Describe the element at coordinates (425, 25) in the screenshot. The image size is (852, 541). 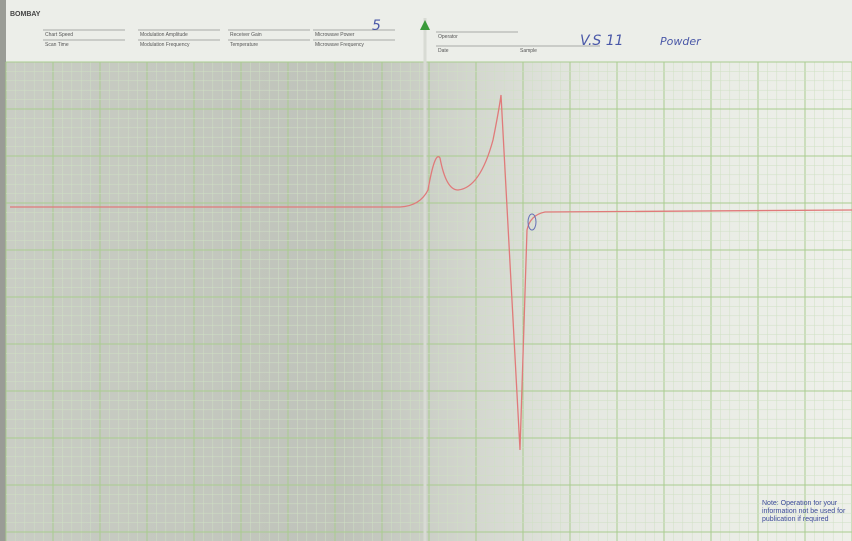
I see `centre-marker` at that location.